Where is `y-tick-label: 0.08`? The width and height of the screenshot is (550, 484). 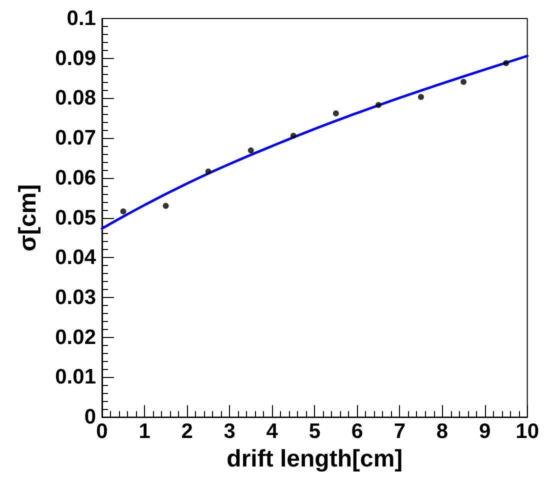
y-tick-label: 0.08 is located at coordinates (75, 98).